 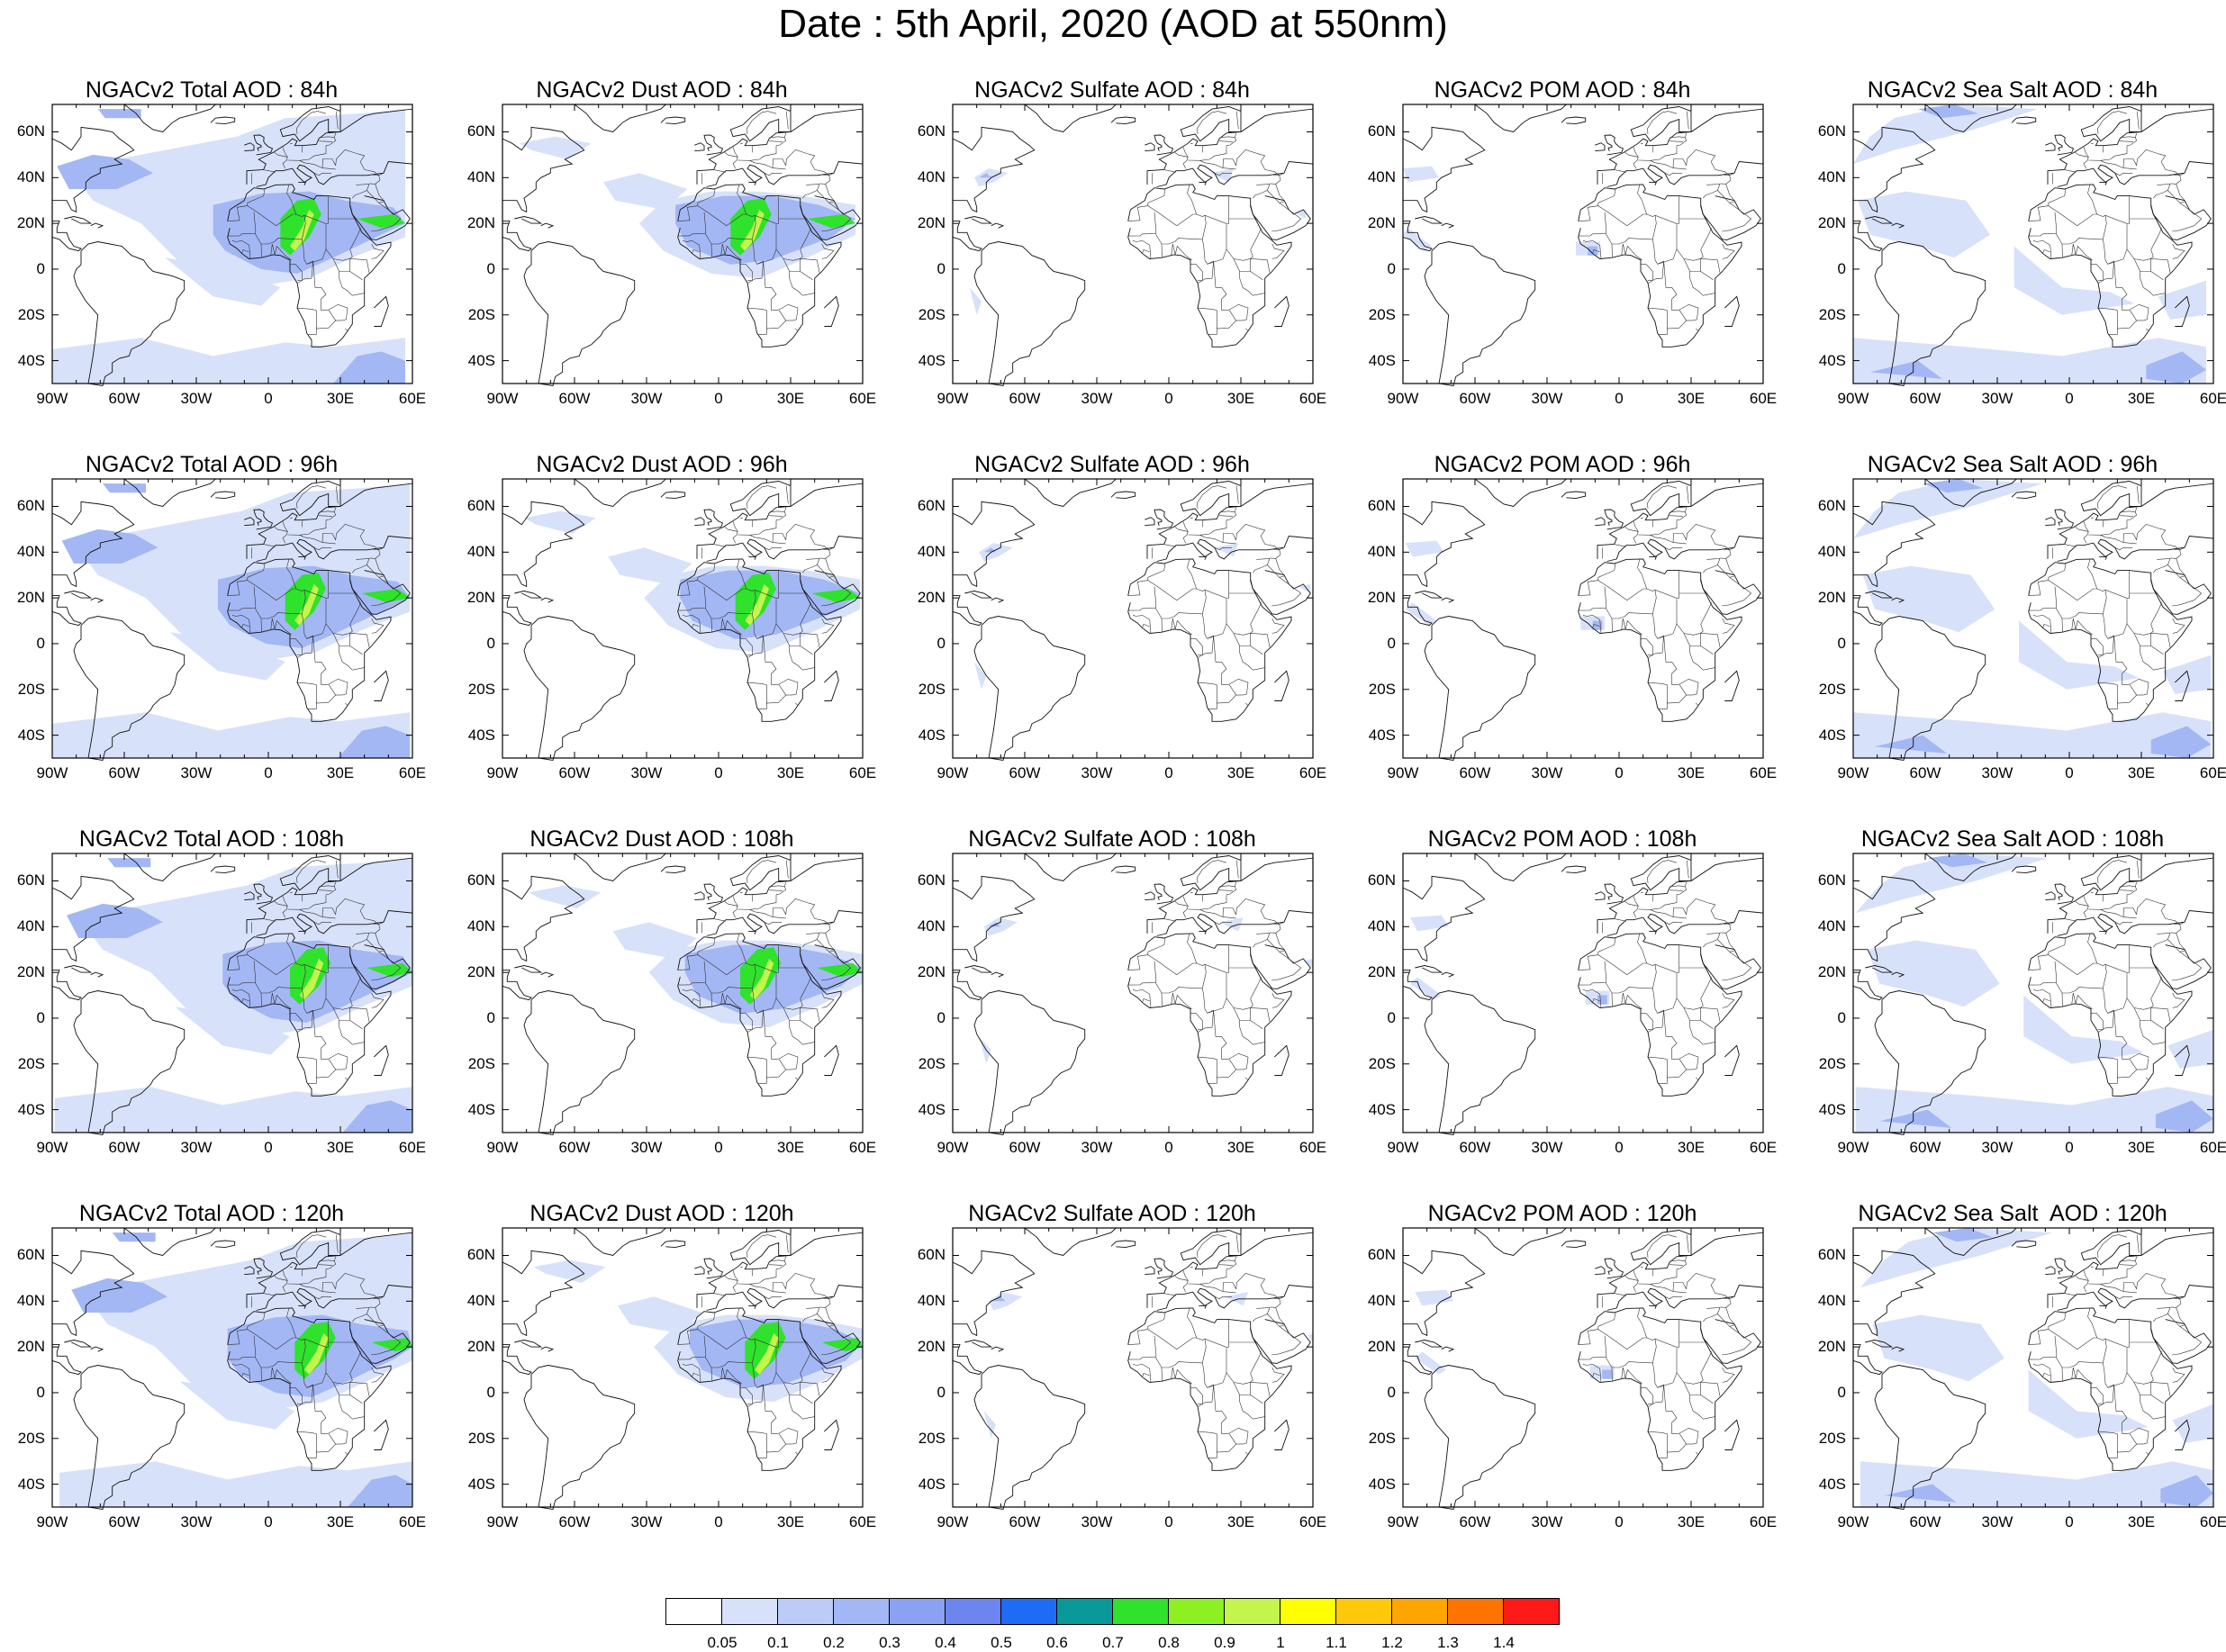 I want to click on colorbar-box, so click(x=973, y=1611).